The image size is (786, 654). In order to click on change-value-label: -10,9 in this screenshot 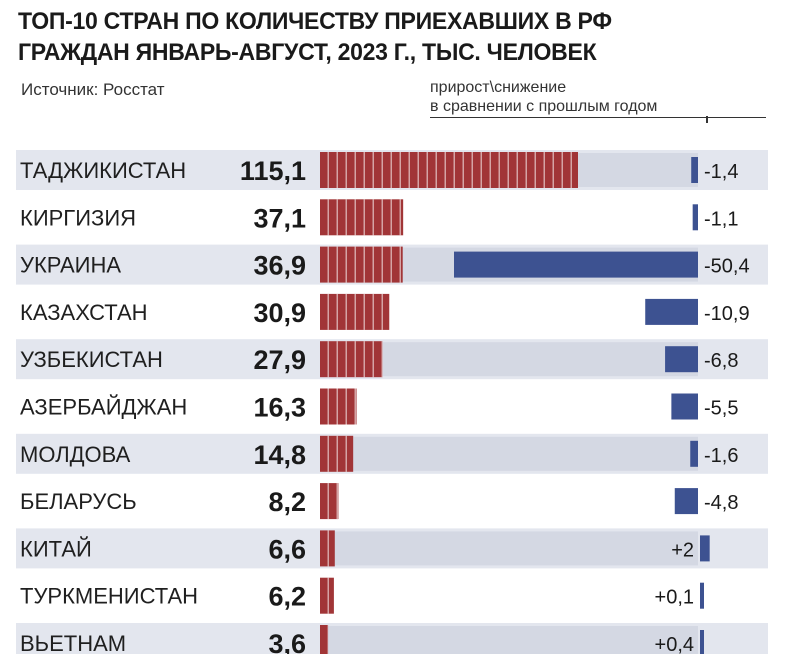, I will do `click(727, 314)`.